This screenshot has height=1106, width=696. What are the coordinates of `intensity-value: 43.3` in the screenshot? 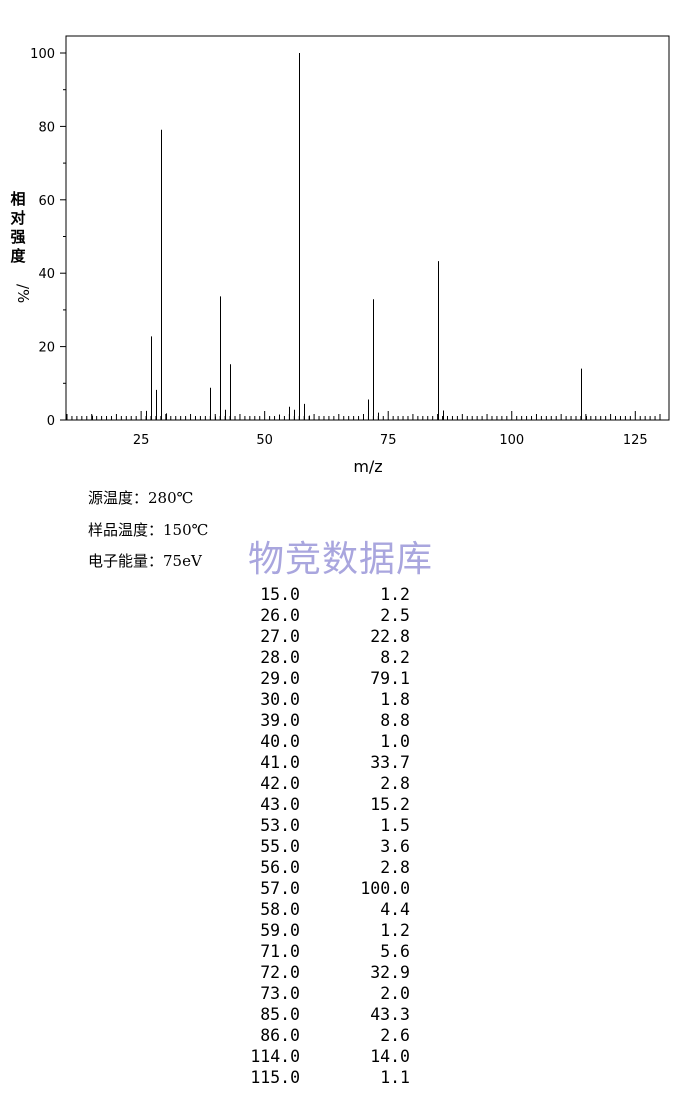 It's located at (390, 1014).